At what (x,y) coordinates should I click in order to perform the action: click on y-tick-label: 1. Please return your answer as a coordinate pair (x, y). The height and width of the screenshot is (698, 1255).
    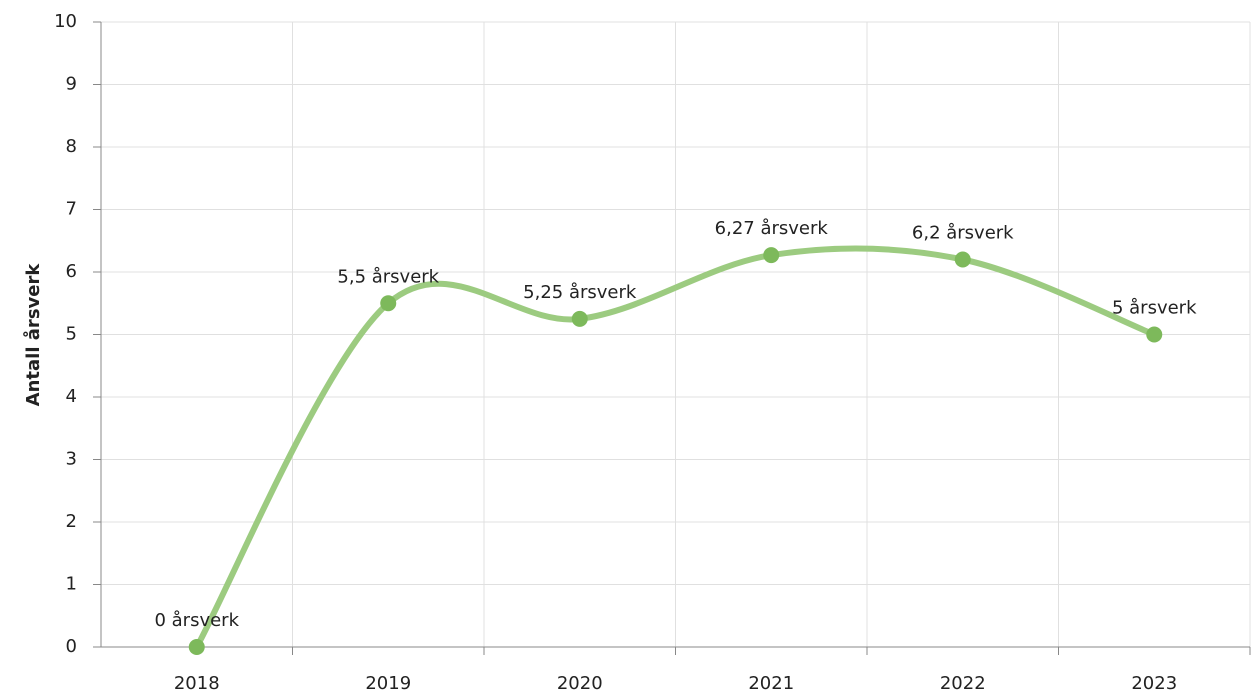
    Looking at the image, I should click on (71, 584).